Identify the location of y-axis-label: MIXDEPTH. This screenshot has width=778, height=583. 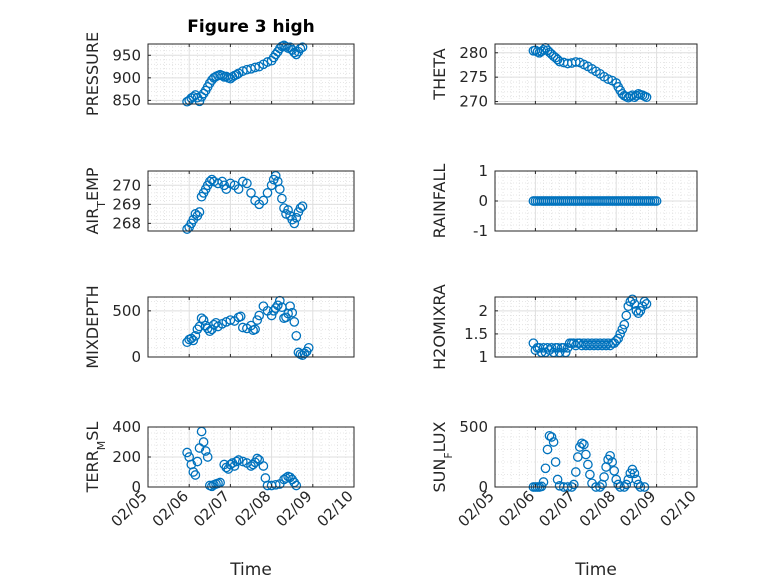
(92, 326).